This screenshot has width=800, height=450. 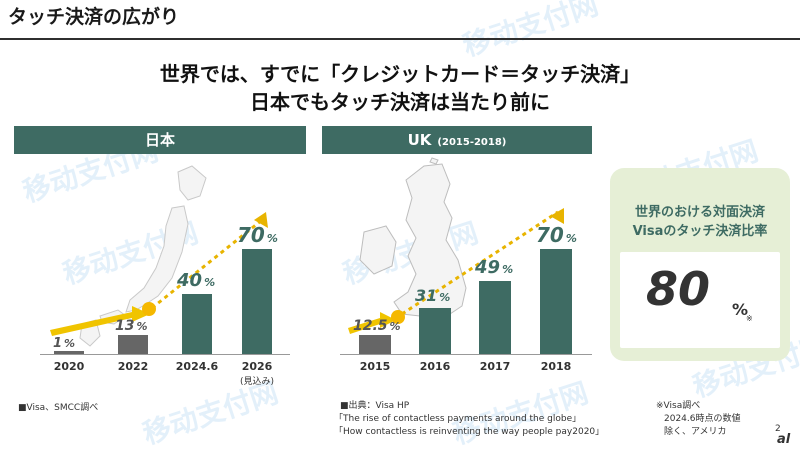 I want to click on bar-2020, so click(x=69, y=352).